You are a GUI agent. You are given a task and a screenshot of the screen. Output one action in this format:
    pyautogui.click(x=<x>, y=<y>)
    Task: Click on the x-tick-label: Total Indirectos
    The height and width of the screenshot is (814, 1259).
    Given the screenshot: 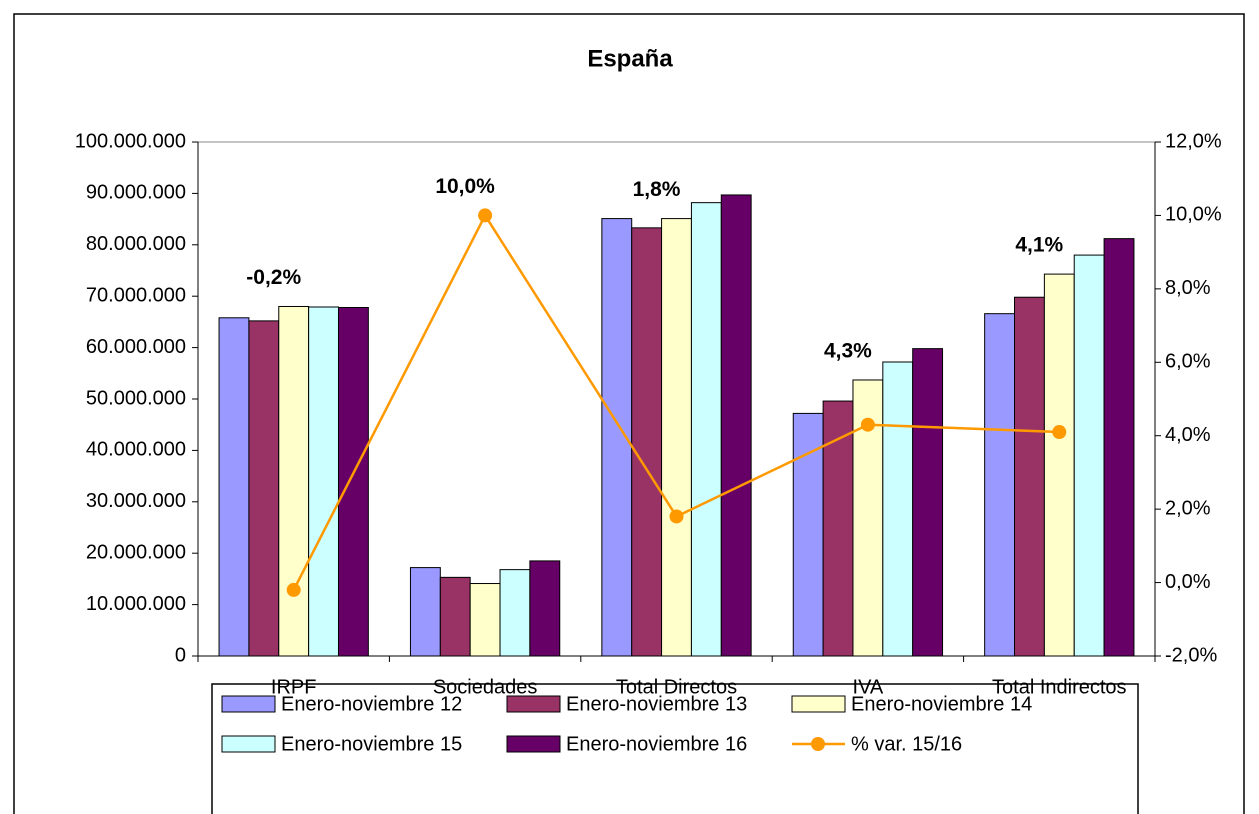 What is the action you would take?
    pyautogui.click(x=1059, y=687)
    